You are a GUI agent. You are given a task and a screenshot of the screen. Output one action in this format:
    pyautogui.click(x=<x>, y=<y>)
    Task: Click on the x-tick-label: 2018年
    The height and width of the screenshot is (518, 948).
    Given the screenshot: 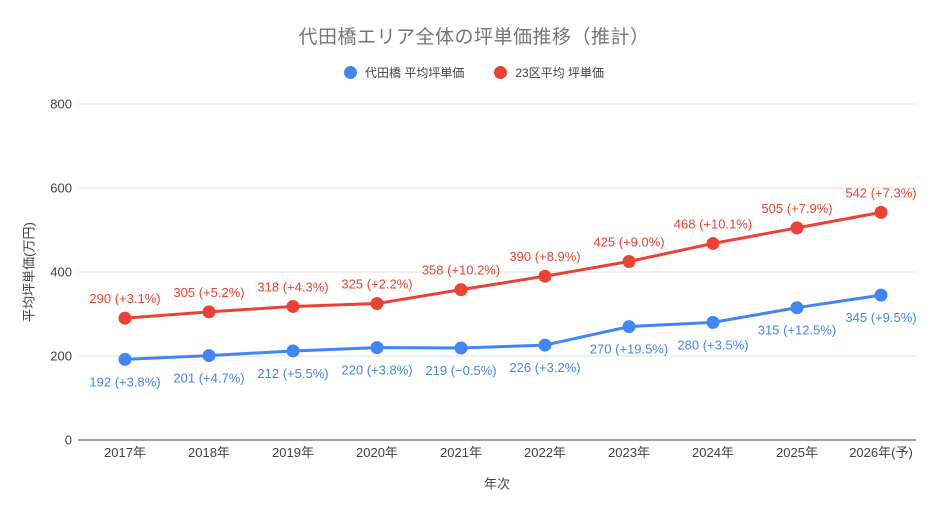 What is the action you would take?
    pyautogui.click(x=209, y=452)
    